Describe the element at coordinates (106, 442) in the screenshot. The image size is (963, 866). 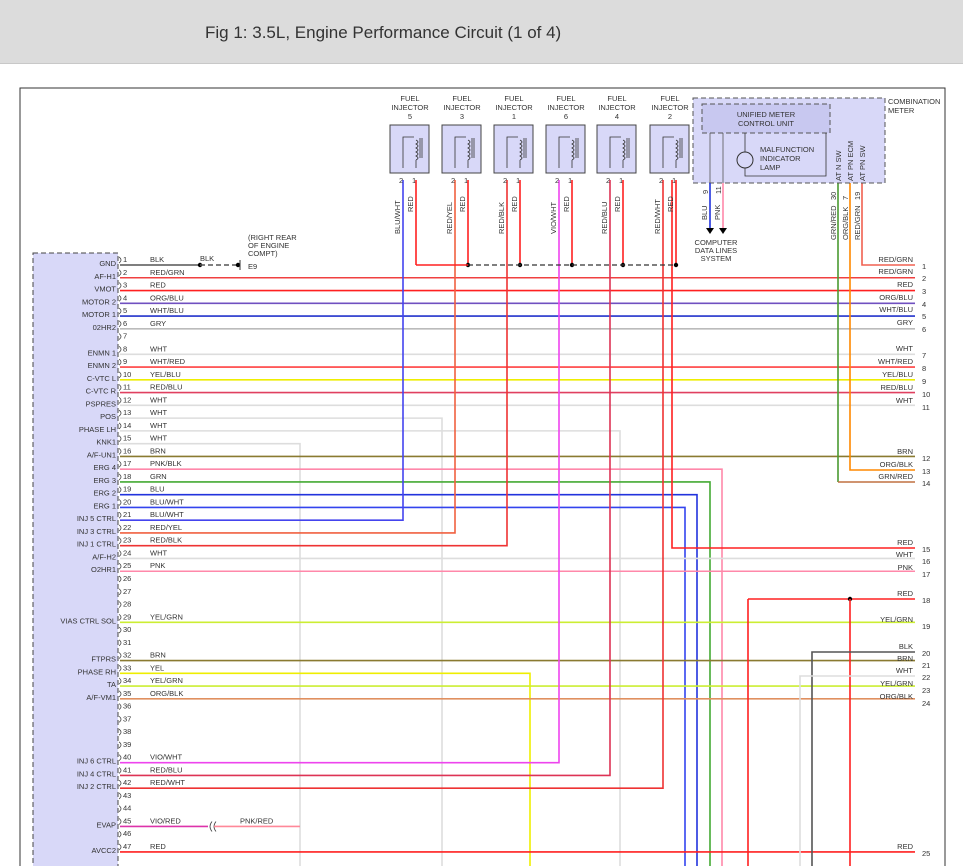
I see `ecm-signal-label: KNK1` at that location.